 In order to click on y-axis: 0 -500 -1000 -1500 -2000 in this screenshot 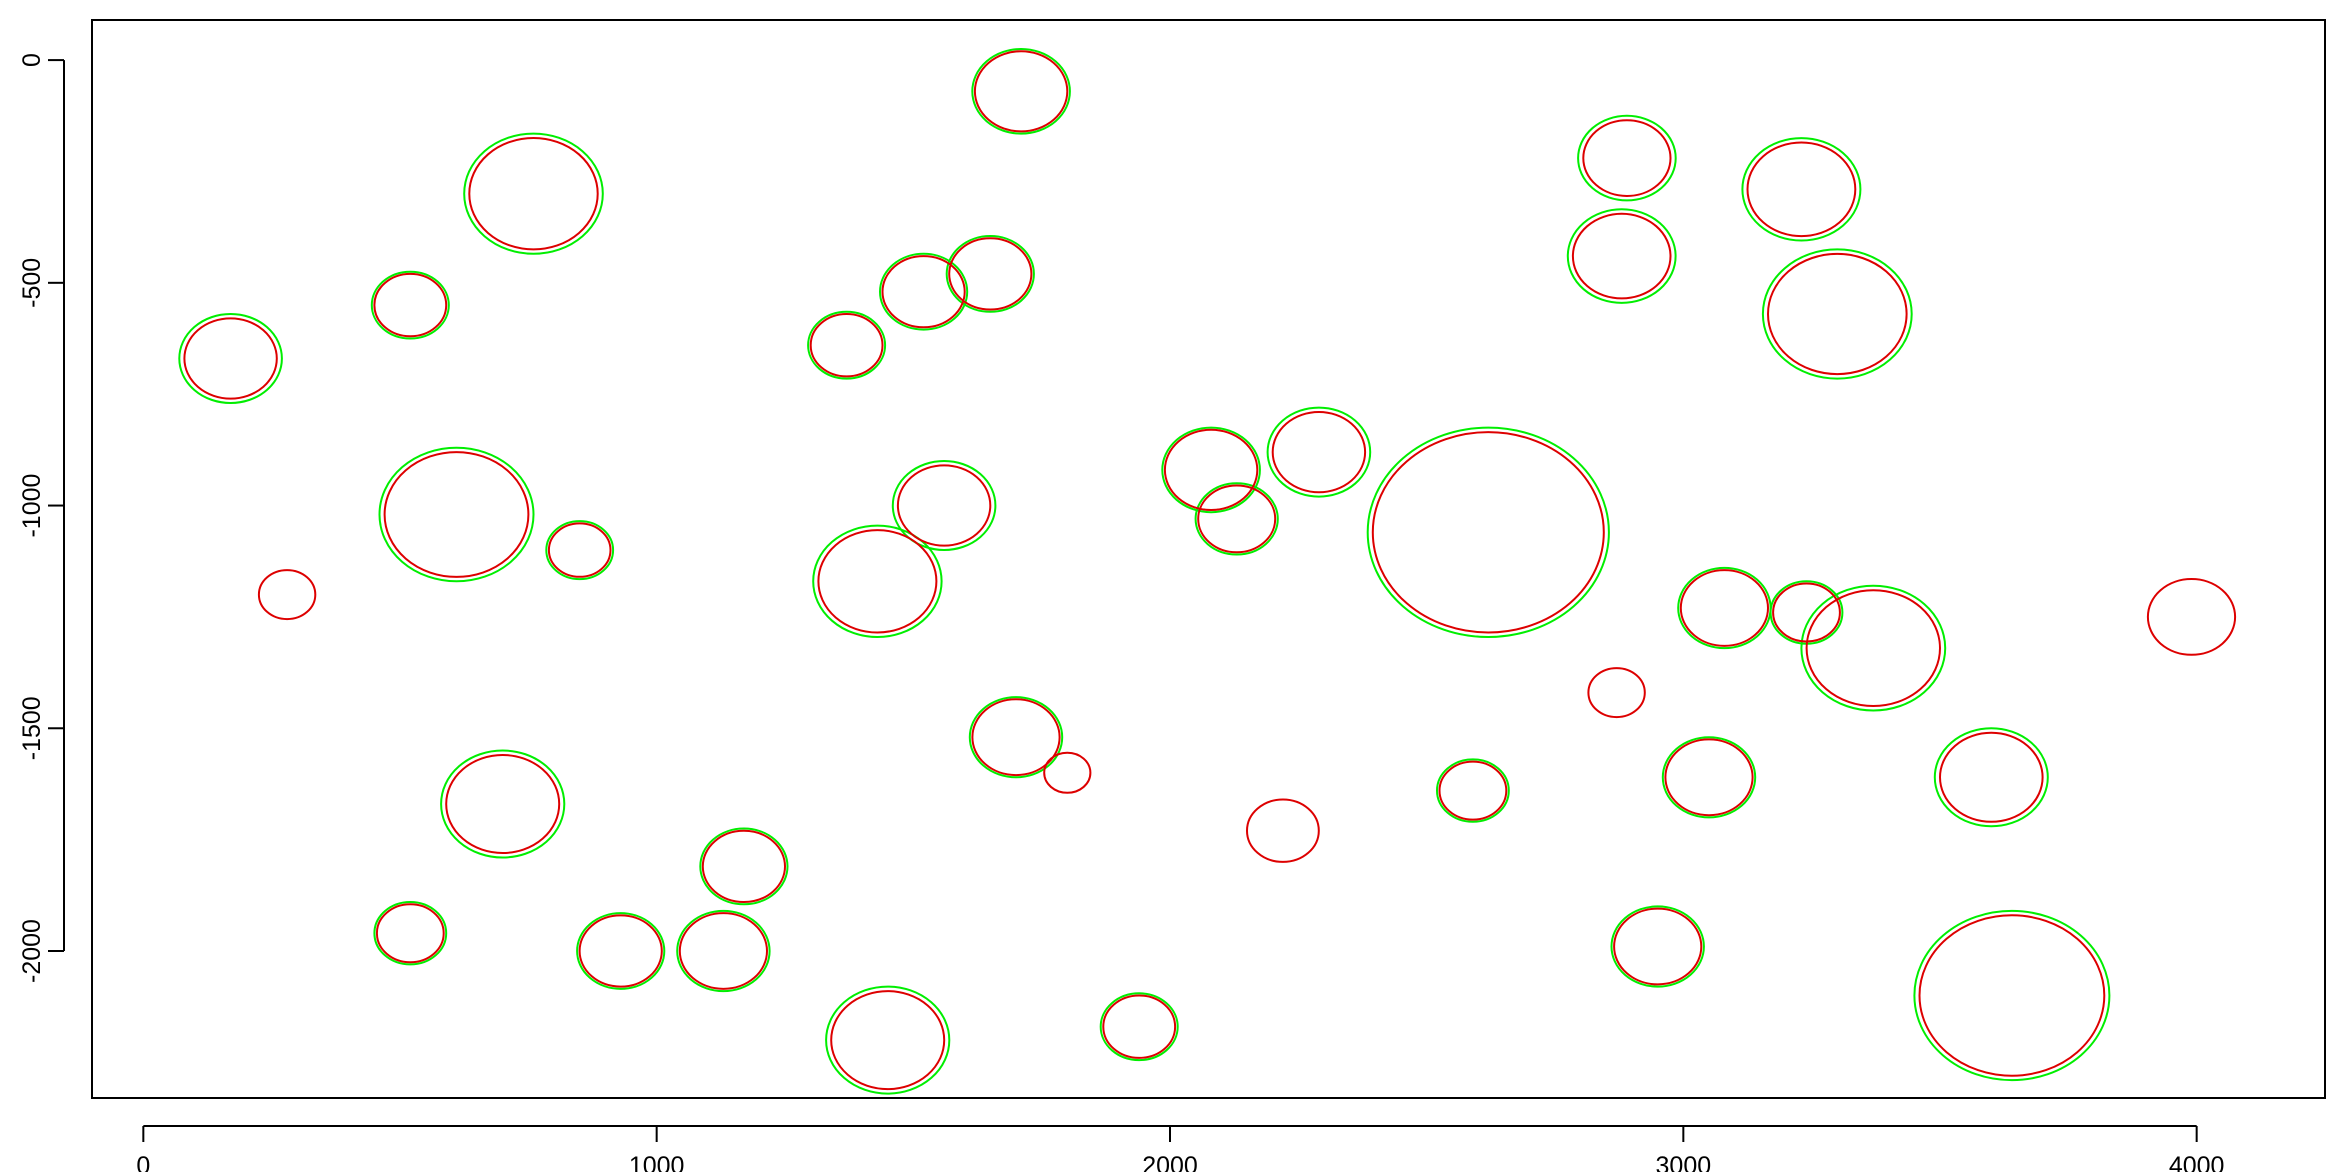, I will do `click(41, 518)`.